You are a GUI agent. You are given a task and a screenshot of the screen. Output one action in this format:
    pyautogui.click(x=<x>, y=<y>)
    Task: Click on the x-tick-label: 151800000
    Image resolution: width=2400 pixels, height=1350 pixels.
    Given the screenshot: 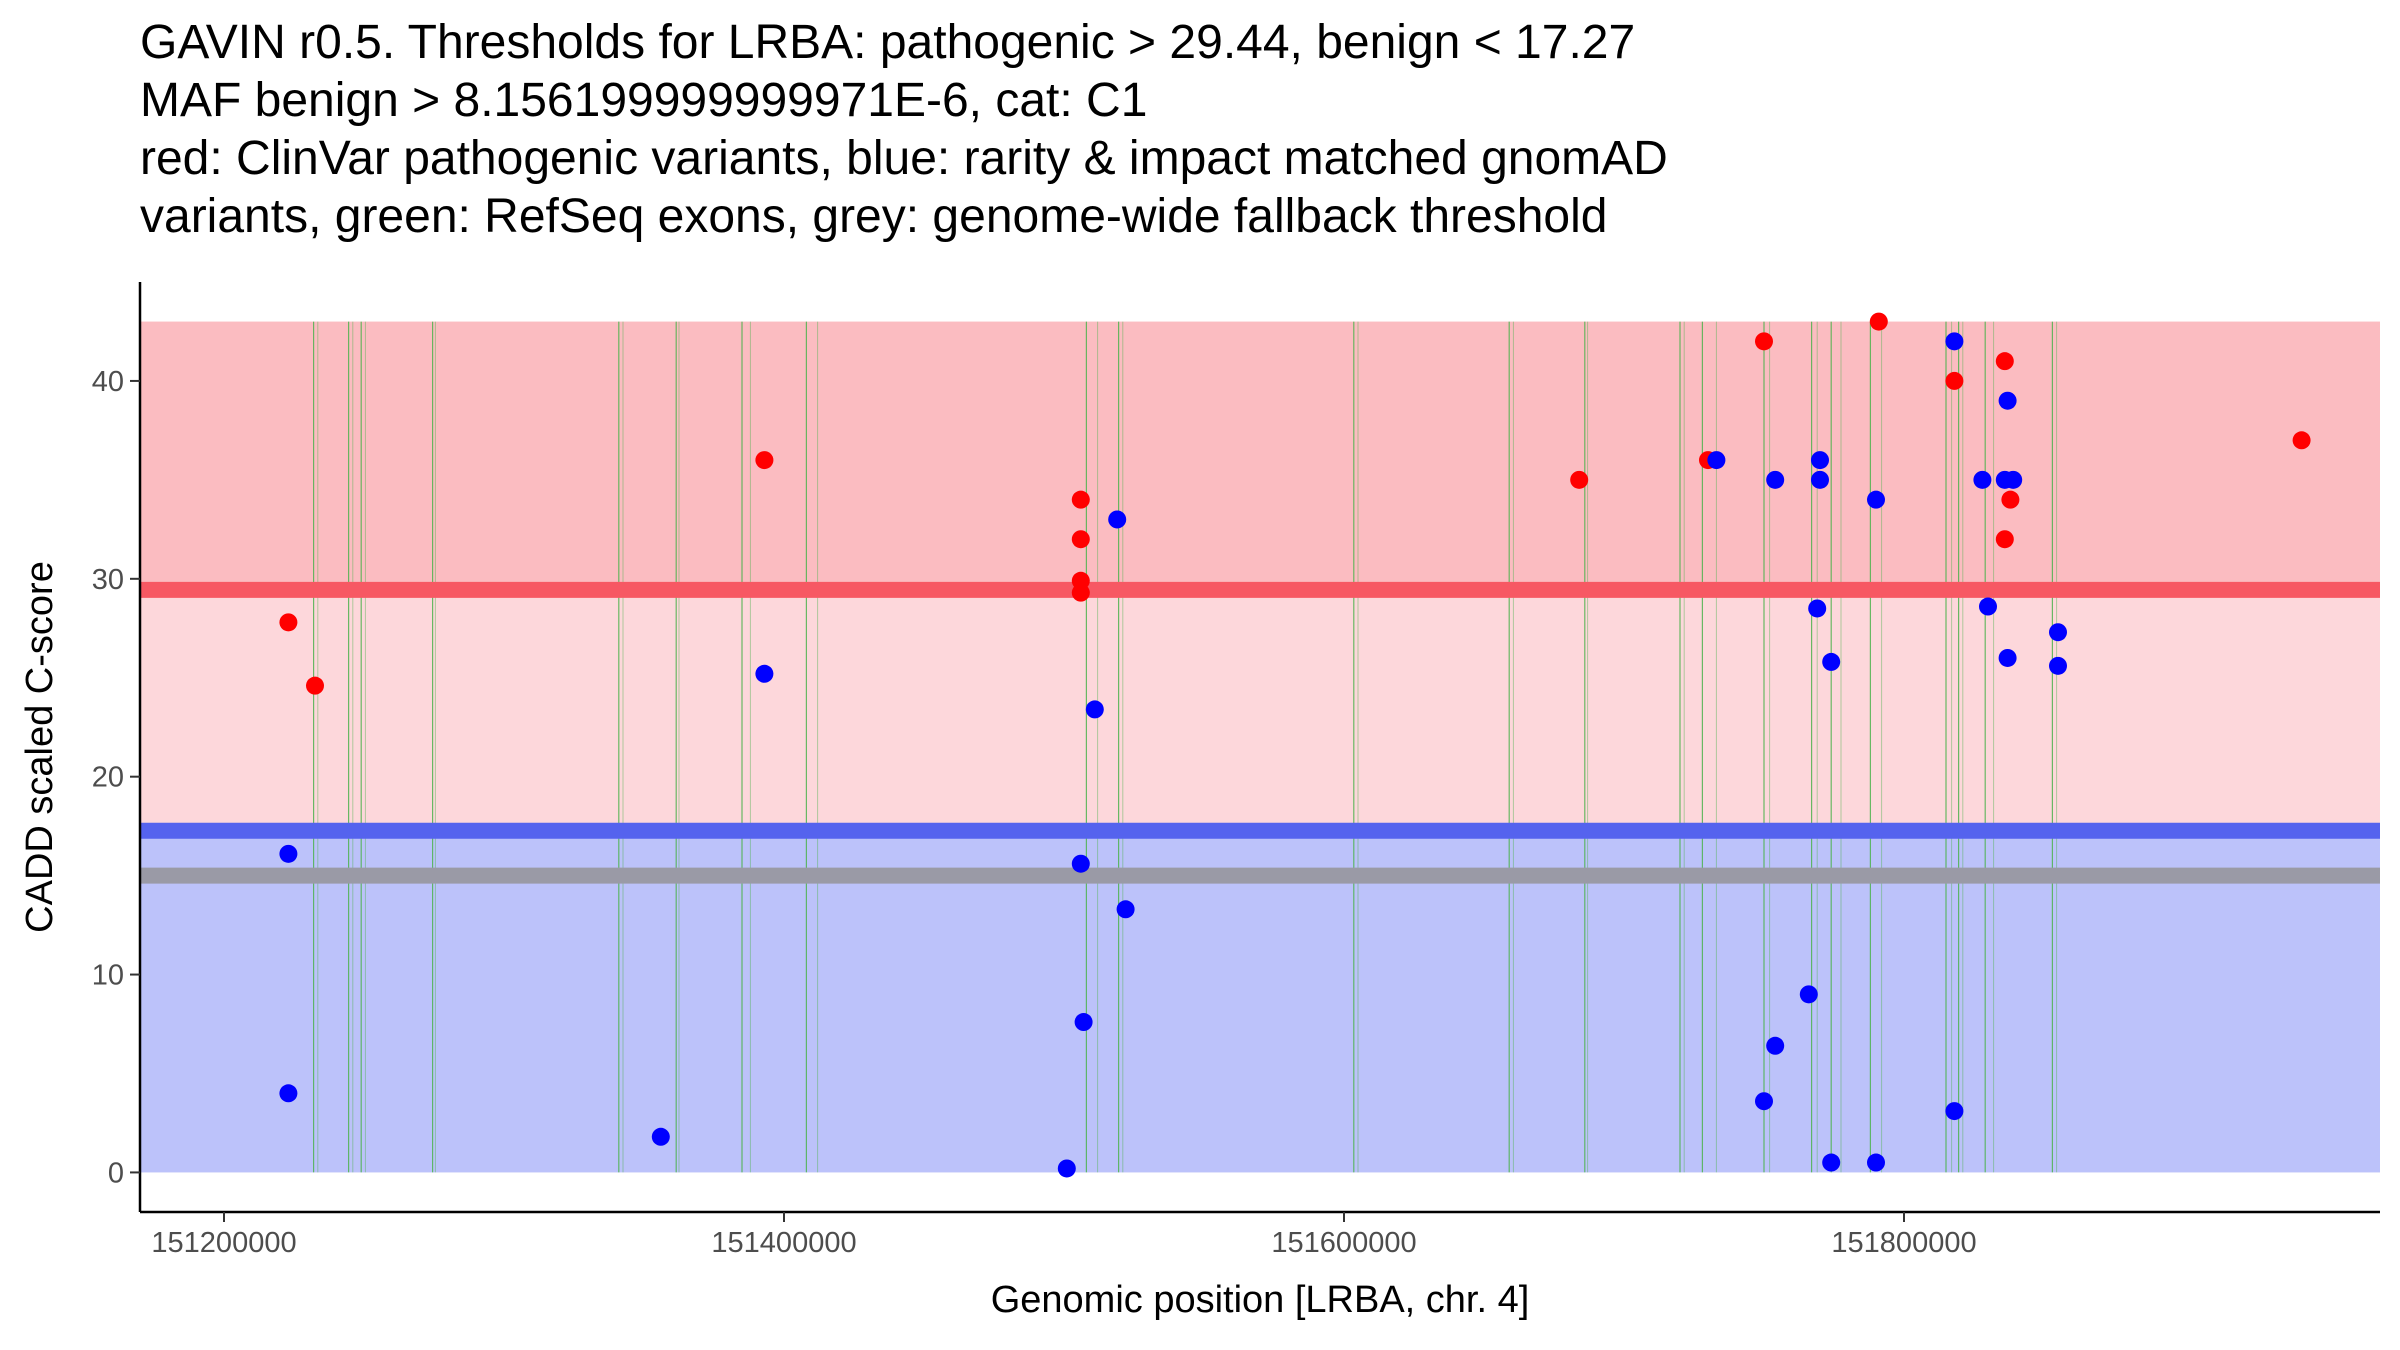 What is the action you would take?
    pyautogui.click(x=1903, y=1243)
    